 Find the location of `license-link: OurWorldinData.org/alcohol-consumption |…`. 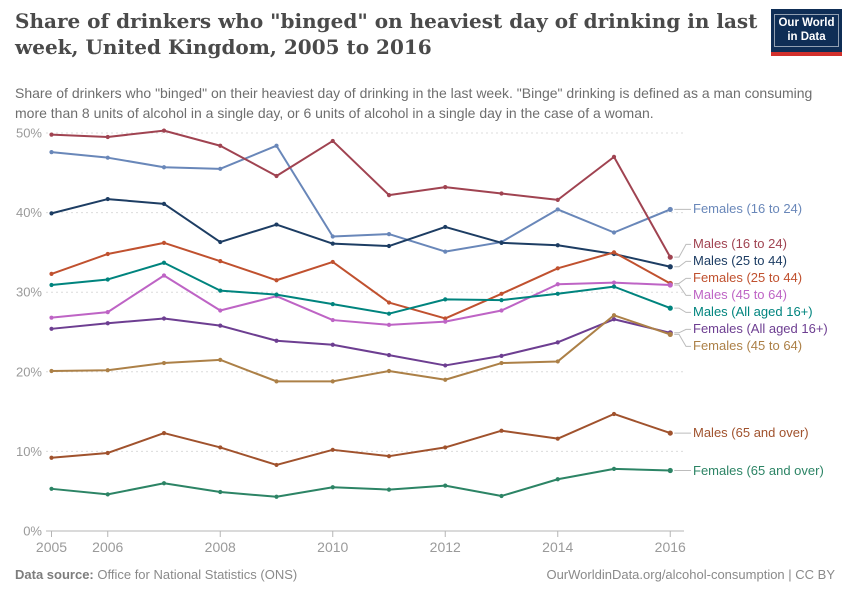

license-link: OurWorldinData.org/alcohol-consumption |… is located at coordinates (690, 574).